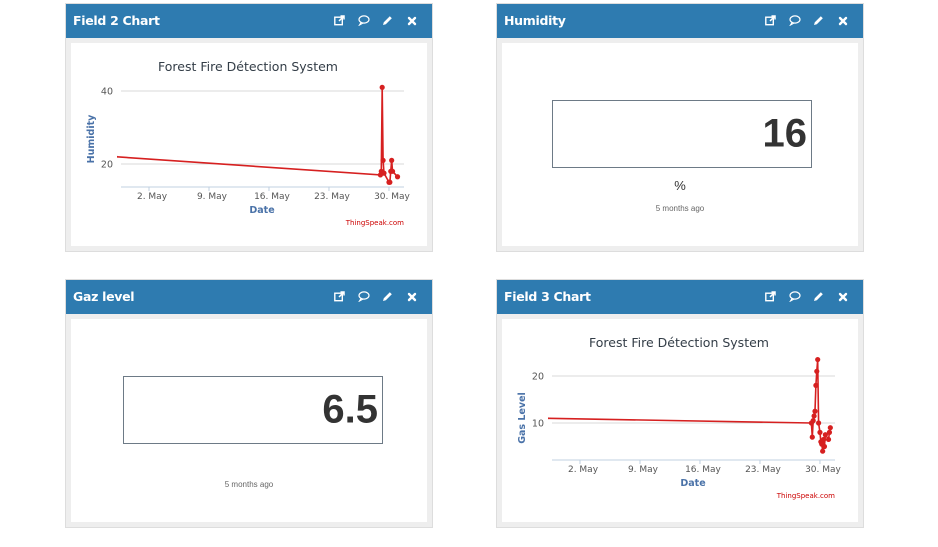 This screenshot has height=547, width=938. I want to click on y-axis-title: Gas Level, so click(522, 418).